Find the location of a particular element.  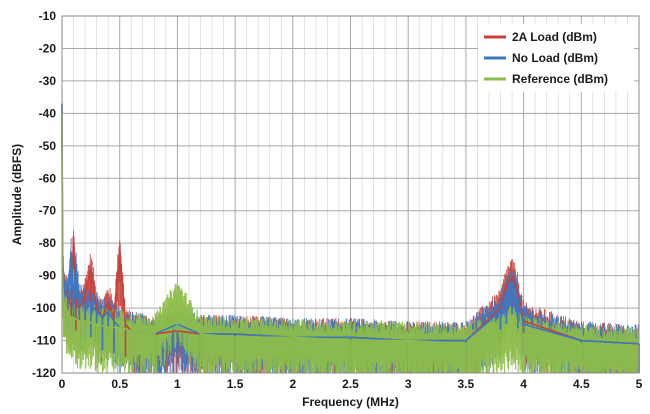

x-tick-label: 1.5 is located at coordinates (235, 384).